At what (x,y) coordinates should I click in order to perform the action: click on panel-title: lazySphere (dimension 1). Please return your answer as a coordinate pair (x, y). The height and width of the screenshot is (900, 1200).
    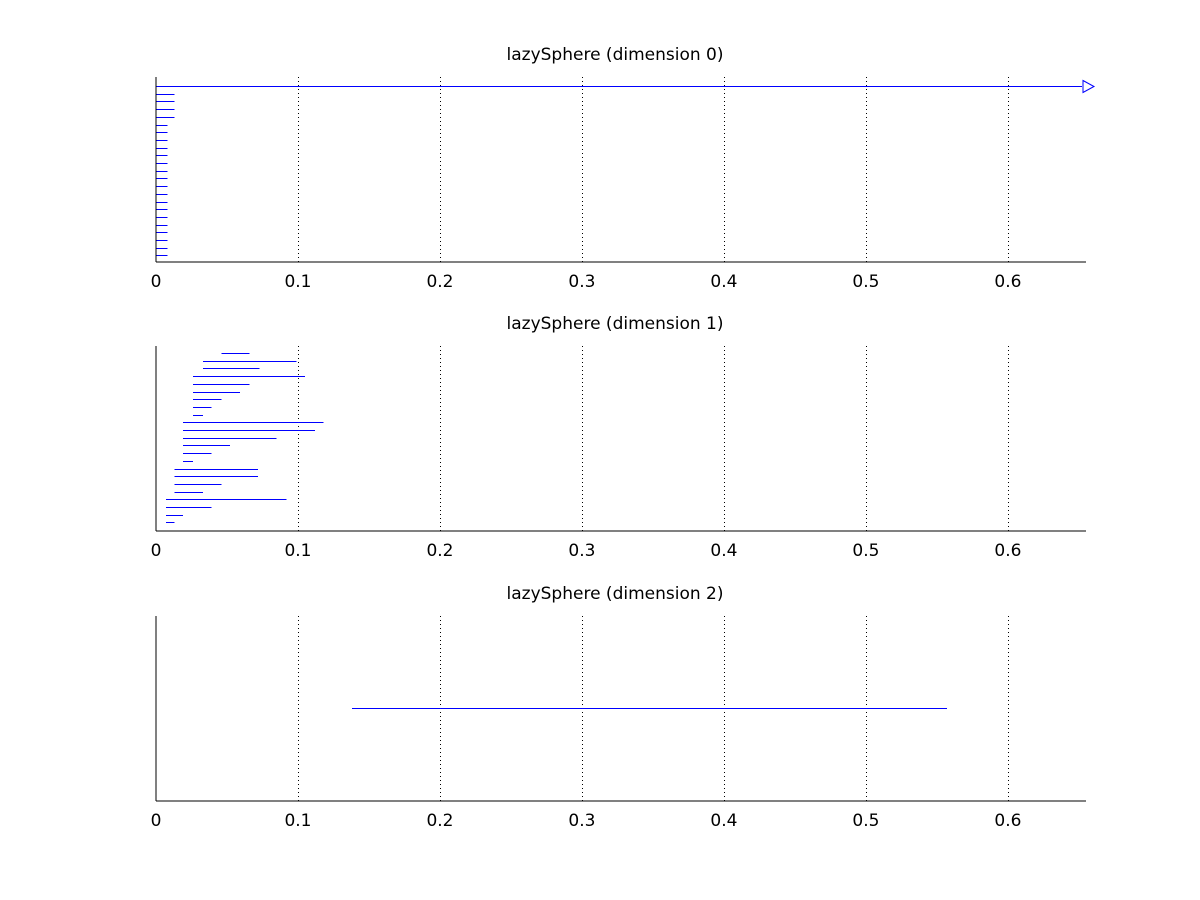
    Looking at the image, I should click on (615, 324).